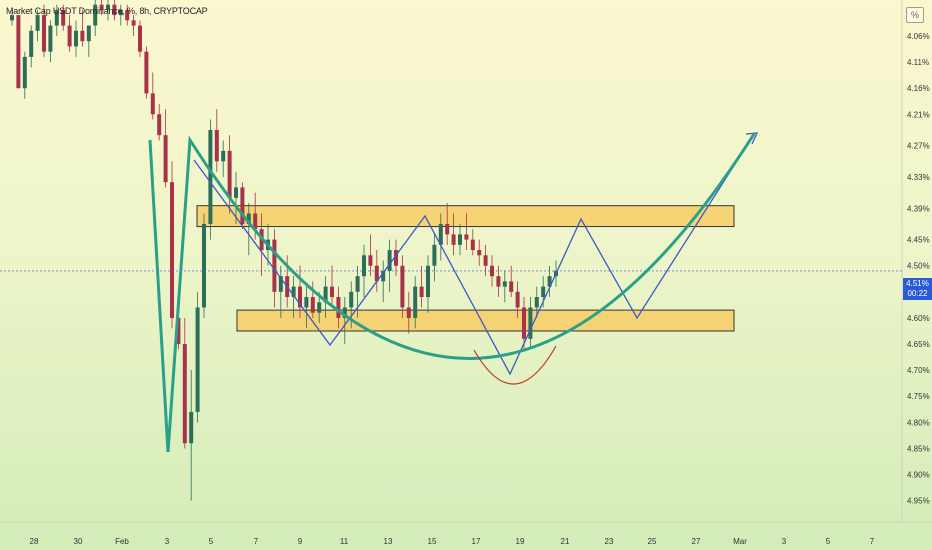 Image resolution: width=932 pixels, height=550 pixels. I want to click on y-tick-label: 4.70%, so click(918, 370).